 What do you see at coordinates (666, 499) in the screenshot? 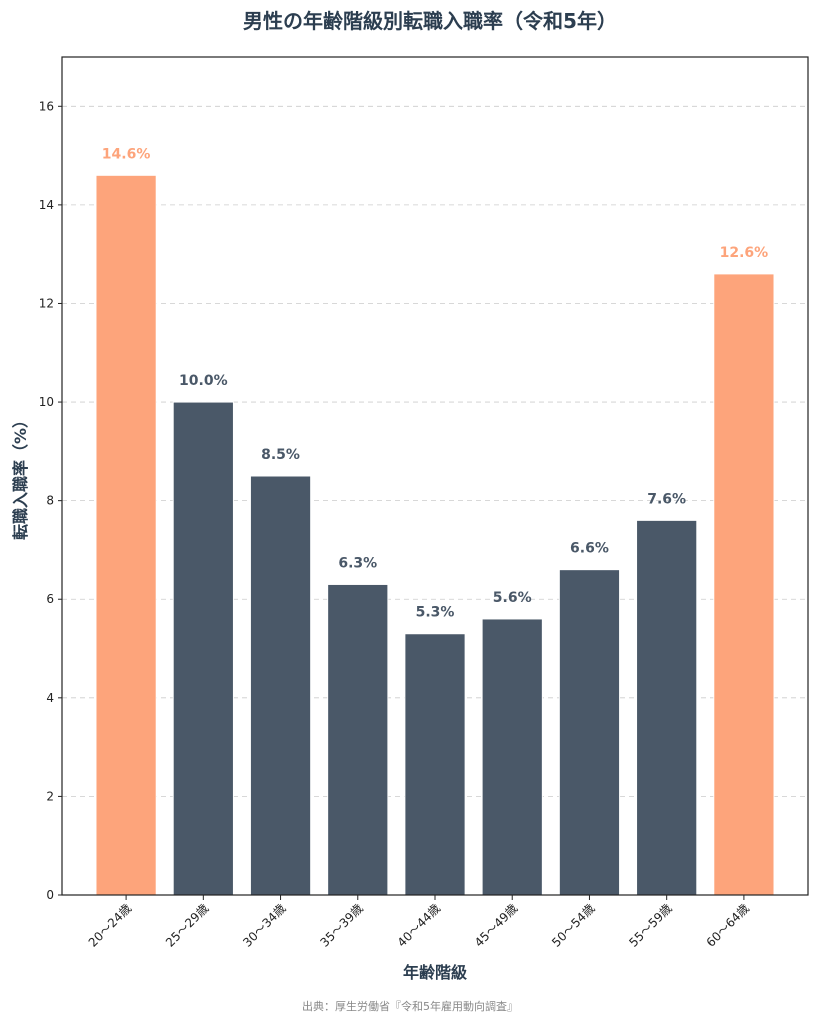
I see `data-label: 7.6%` at bounding box center [666, 499].